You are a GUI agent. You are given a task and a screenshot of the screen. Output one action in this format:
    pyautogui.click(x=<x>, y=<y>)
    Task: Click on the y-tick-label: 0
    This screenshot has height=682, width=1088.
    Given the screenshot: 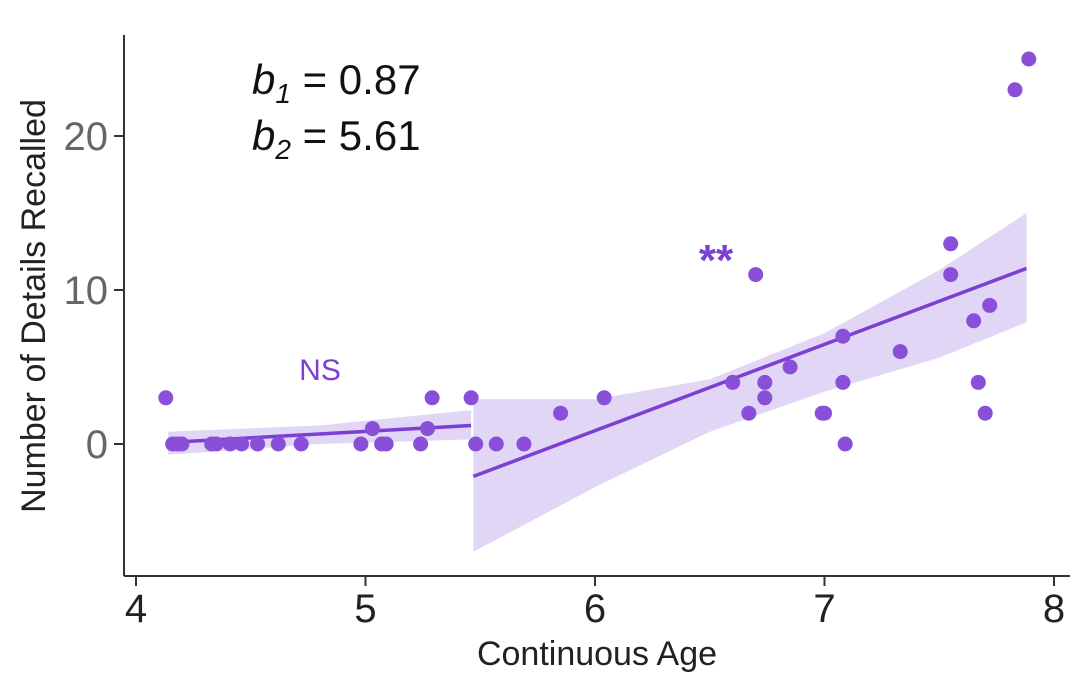 What is the action you would take?
    pyautogui.click(x=97, y=445)
    